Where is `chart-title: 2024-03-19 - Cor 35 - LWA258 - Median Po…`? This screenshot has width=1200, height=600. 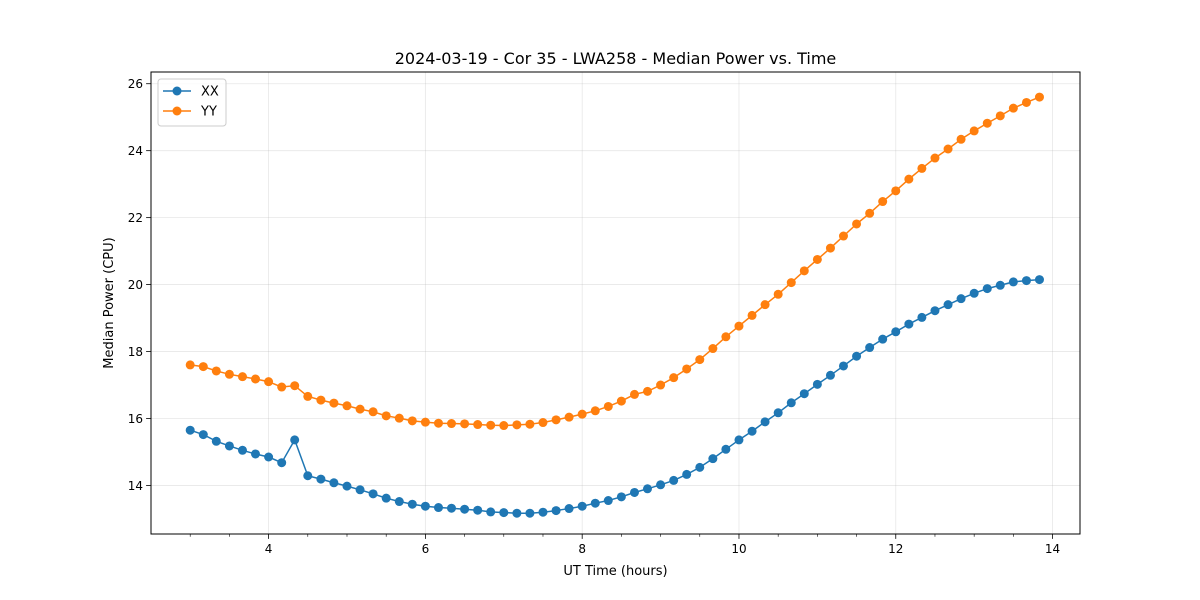
chart-title: 2024-03-19 - Cor 35 - LWA258 - Median Po… is located at coordinates (616, 58).